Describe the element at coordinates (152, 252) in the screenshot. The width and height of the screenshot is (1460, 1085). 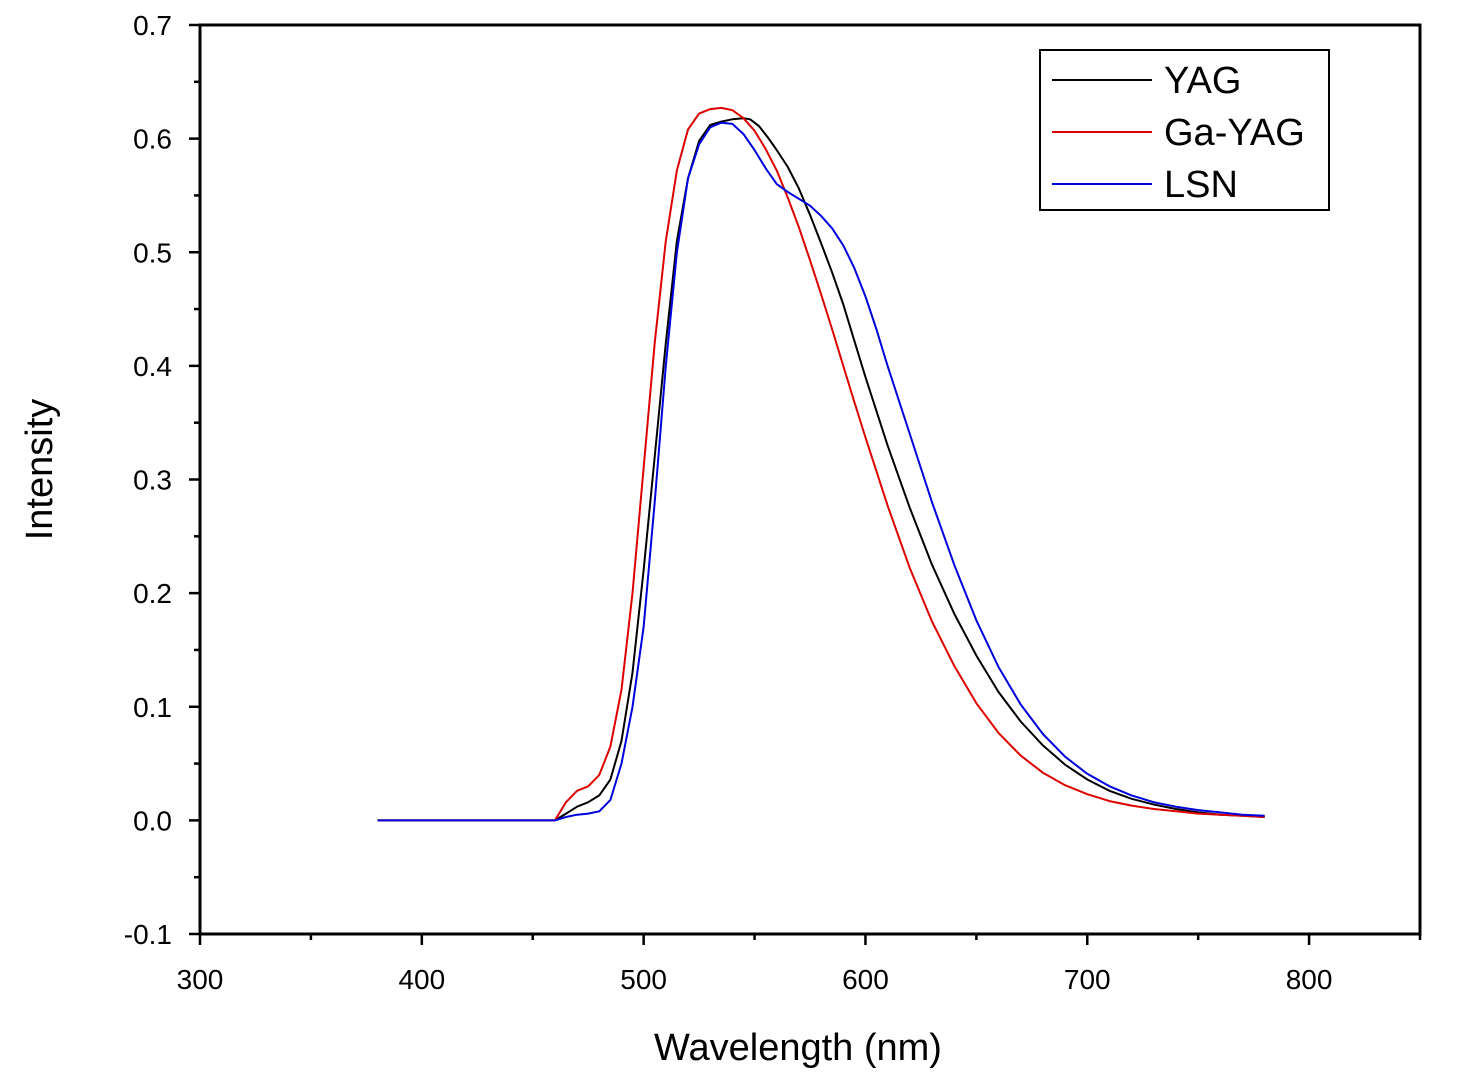
I see `y-tick-label: 0.5` at that location.